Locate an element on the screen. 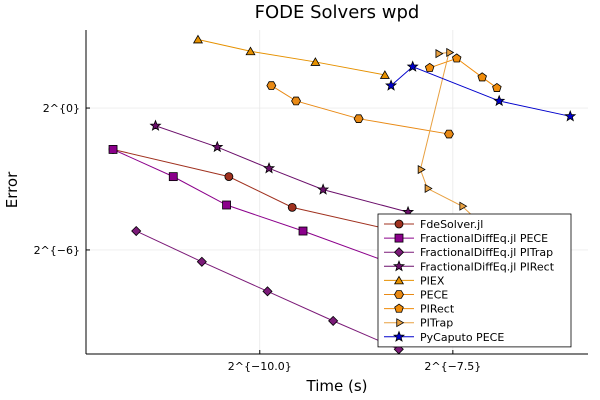 The height and width of the screenshot is (400, 600). legend-item-3: FractionalDiffEq.jl PIRect is located at coordinates (469, 266).